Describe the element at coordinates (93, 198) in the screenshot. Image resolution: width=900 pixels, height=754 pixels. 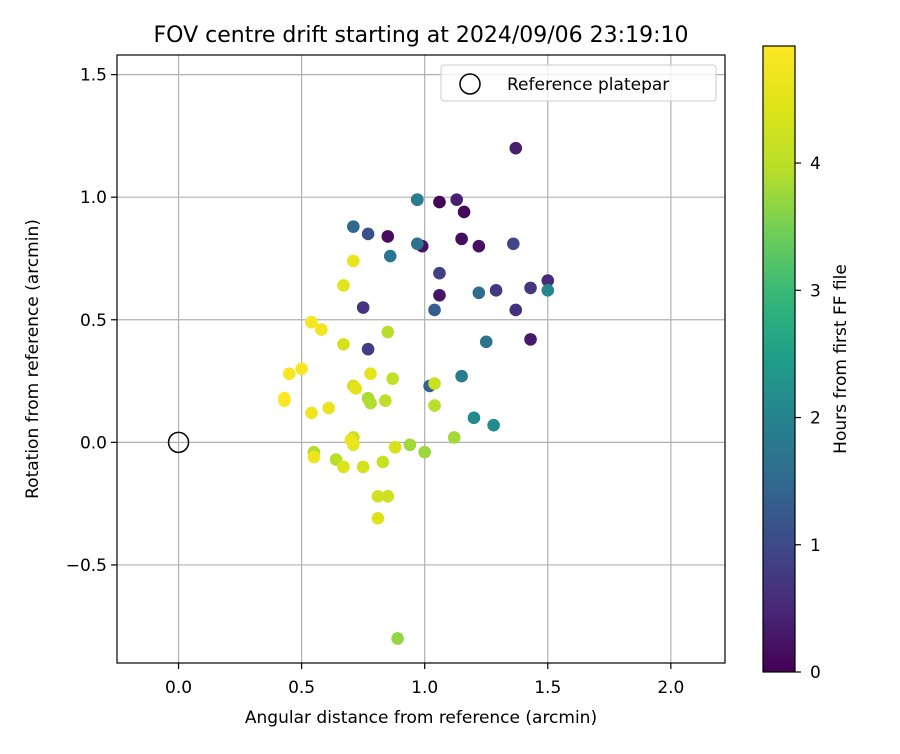
I see `y-tick-label: 1.0` at that location.